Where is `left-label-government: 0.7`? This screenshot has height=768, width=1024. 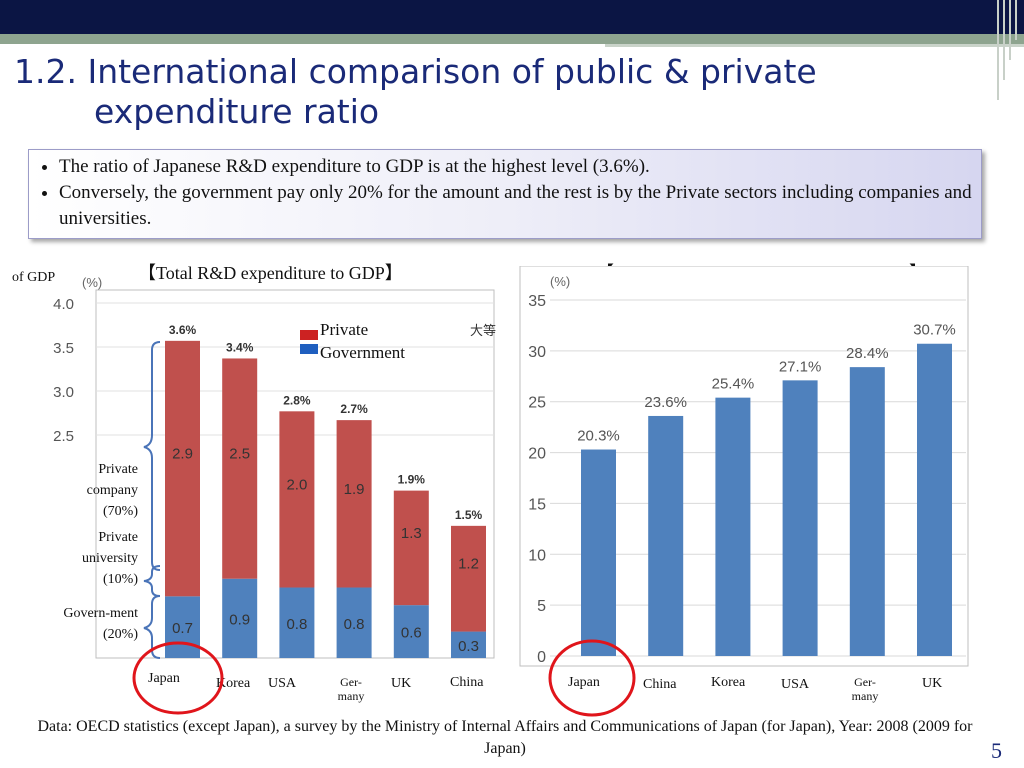
left-label-government: 0.7 is located at coordinates (182, 628).